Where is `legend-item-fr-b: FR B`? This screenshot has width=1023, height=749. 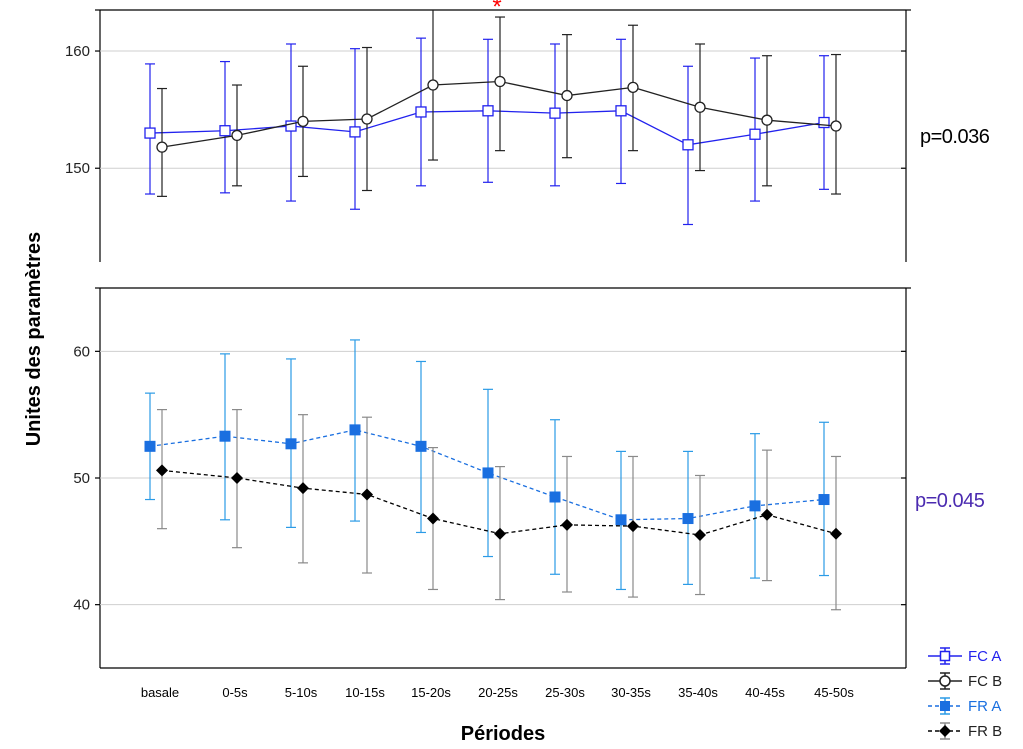 legend-item-fr-b: FR B is located at coordinates (965, 731).